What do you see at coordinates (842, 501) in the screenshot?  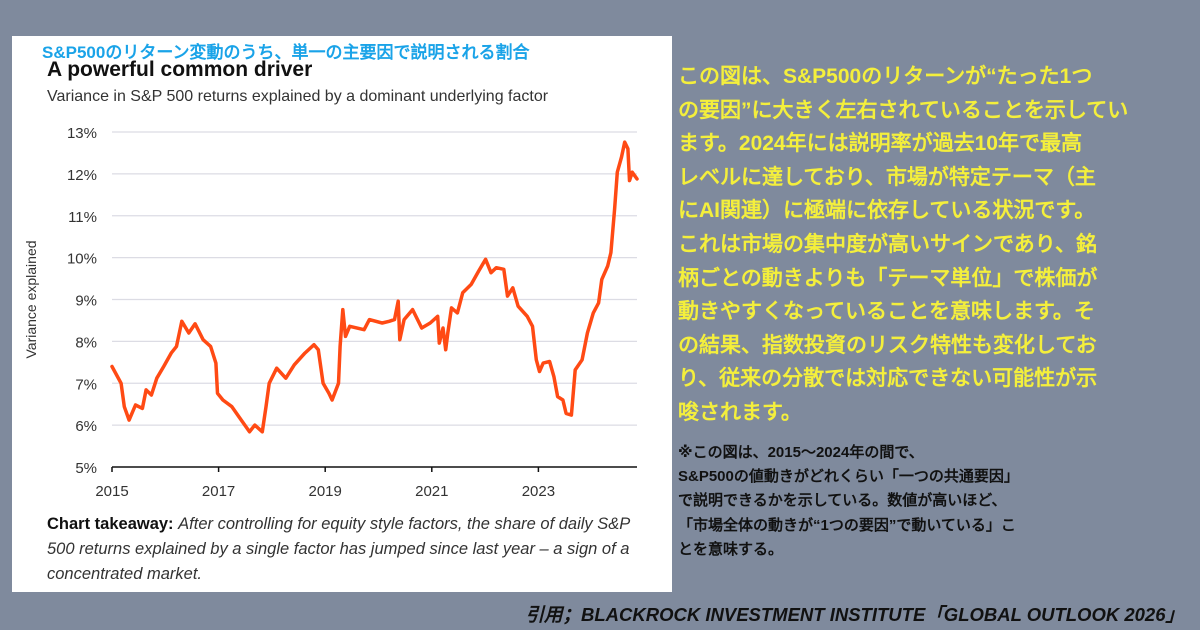 I see `note-line: で説明できるかを示している。数値が高いほど、` at bounding box center [842, 501].